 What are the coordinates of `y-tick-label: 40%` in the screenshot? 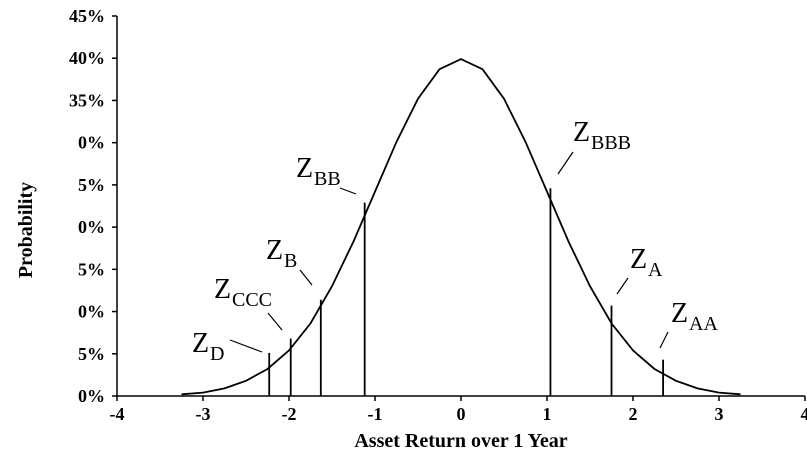 It's located at (87, 58).